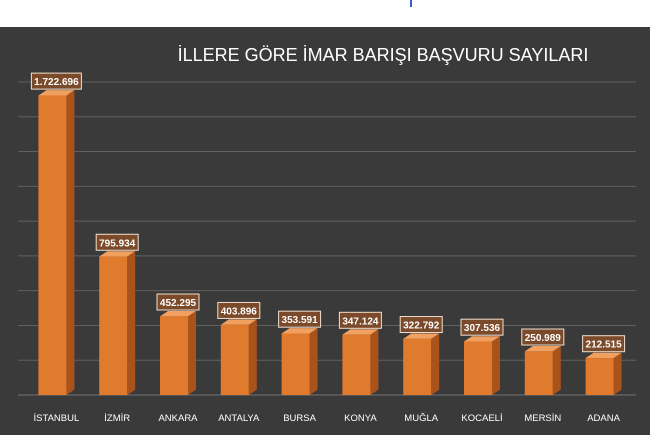  I want to click on data-label: 795.934, so click(117, 243).